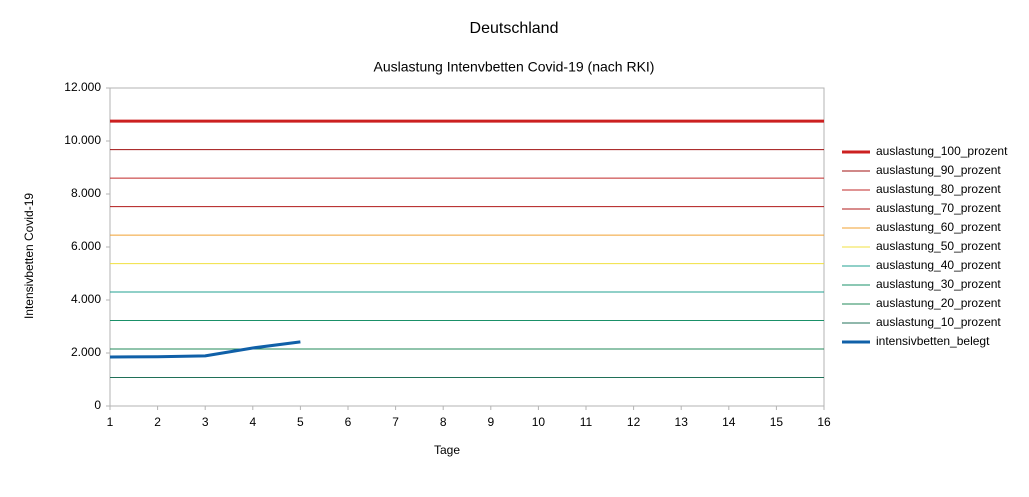 Image resolution: width=1029 pixels, height=497 pixels. I want to click on x-tick-label: 12, so click(634, 422).